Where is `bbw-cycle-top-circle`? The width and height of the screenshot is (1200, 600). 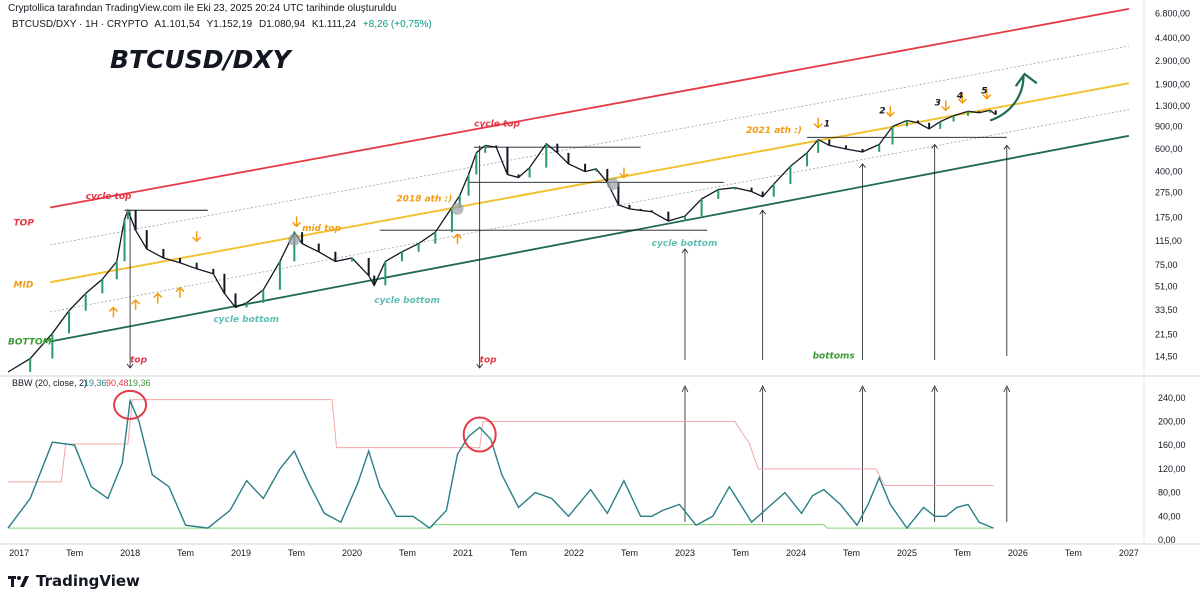
bbw-cycle-top-circle is located at coordinates (479, 434).